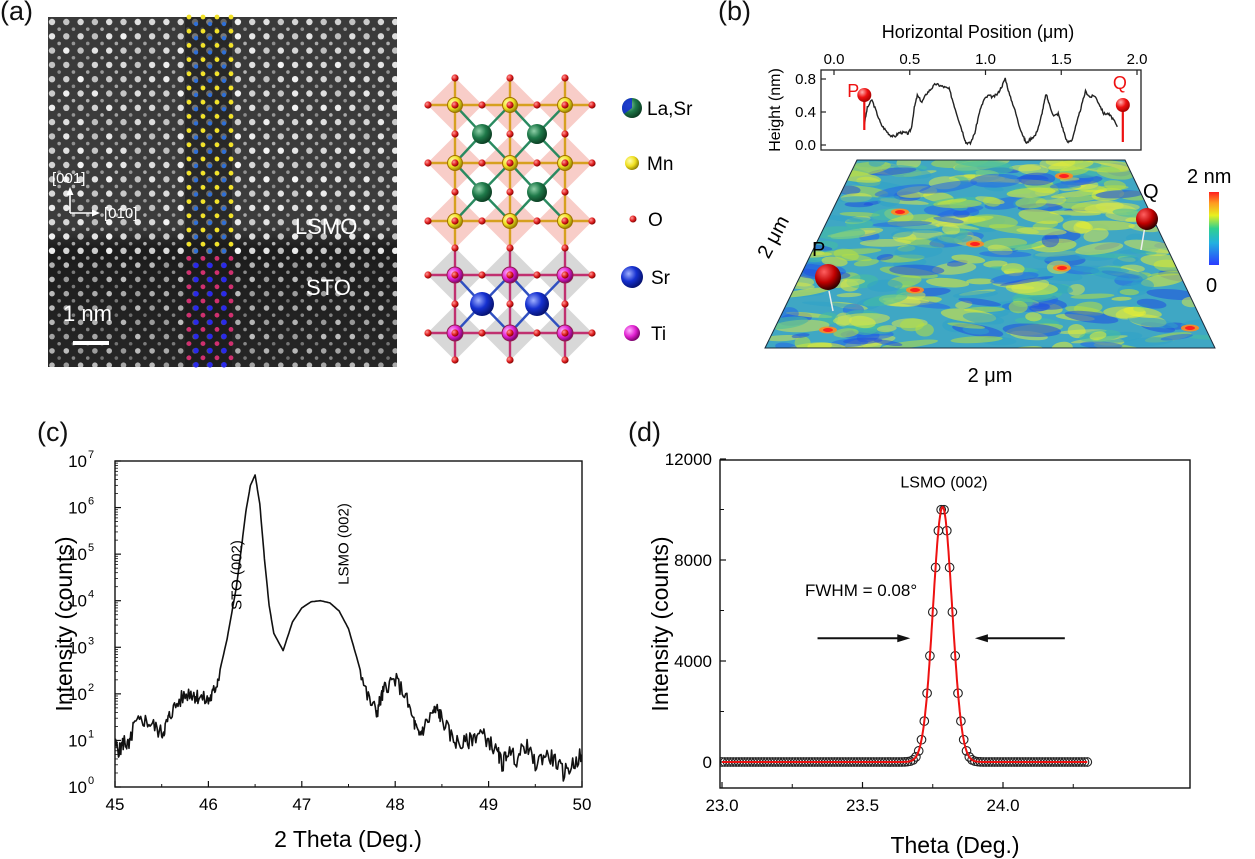  Describe the element at coordinates (828, 277) in the screenshot. I see `marker-p-pin-icon` at that location.